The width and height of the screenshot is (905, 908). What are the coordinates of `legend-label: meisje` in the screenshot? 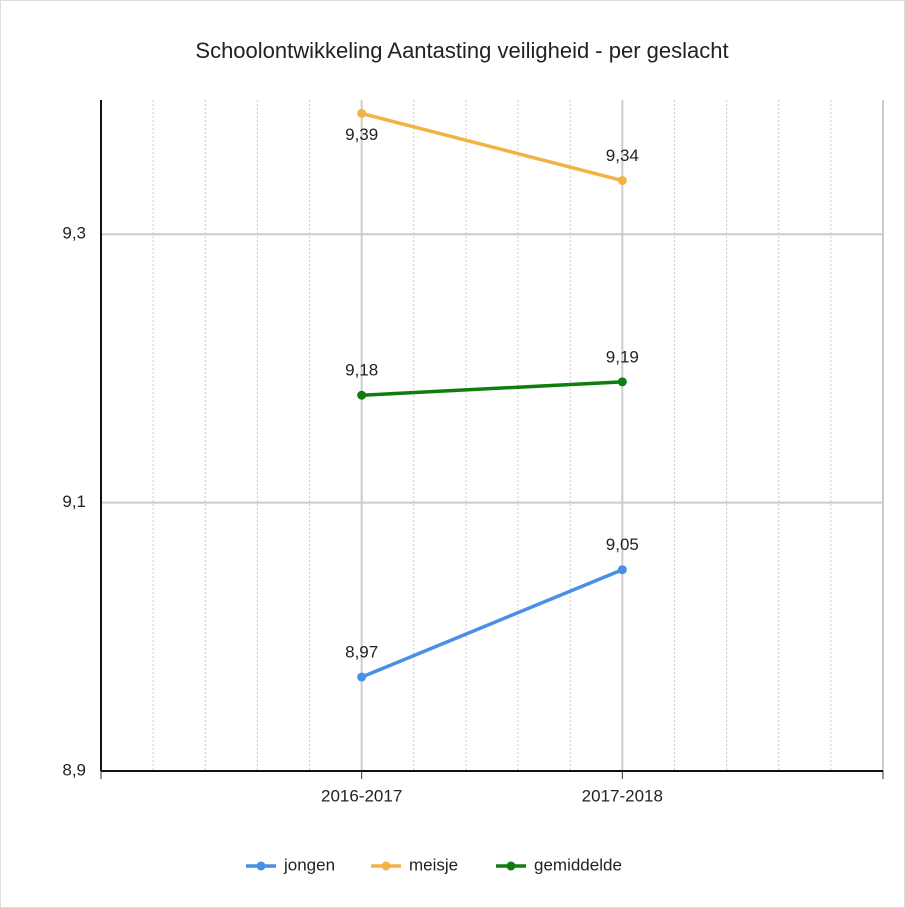 It's located at (433, 864).